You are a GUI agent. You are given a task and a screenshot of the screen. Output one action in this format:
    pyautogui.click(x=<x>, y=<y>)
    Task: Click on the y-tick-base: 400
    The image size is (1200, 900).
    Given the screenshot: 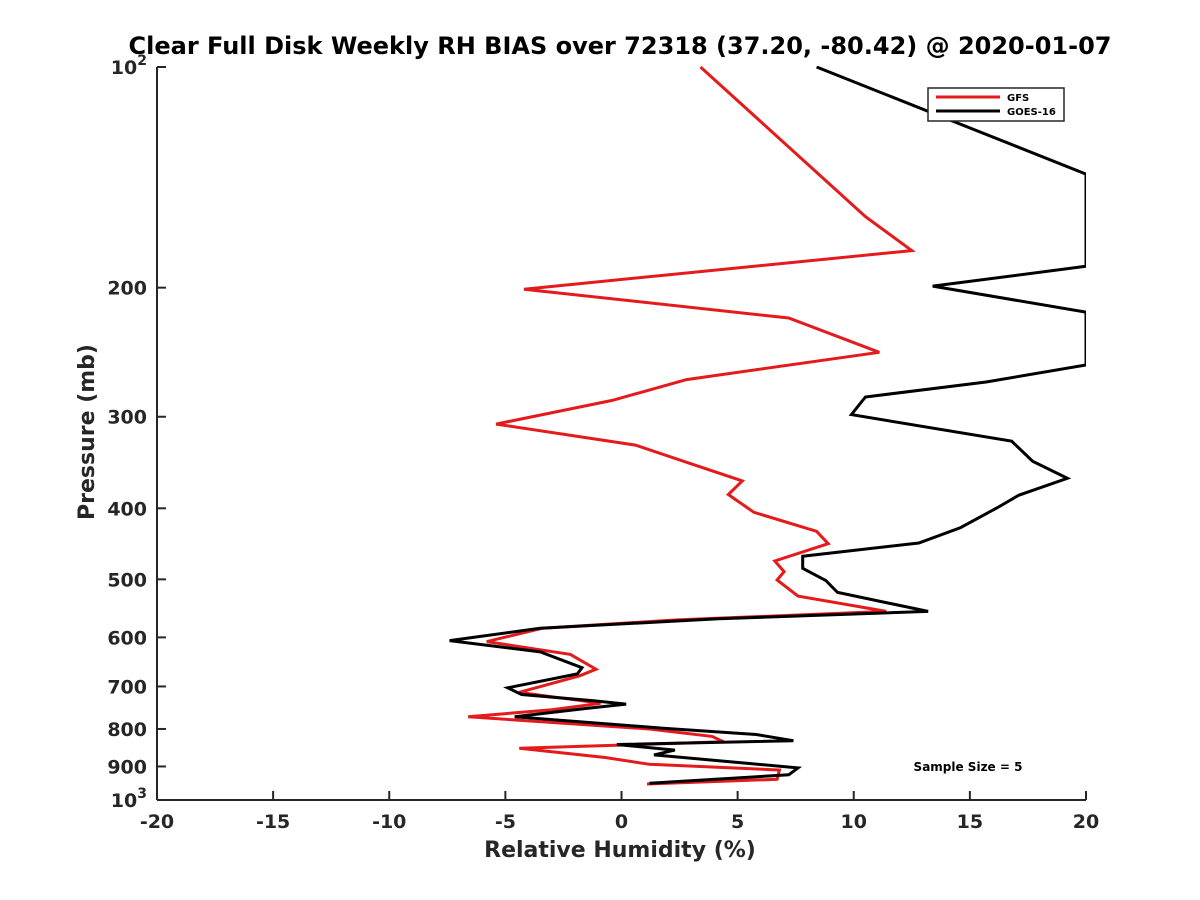 What is the action you would take?
    pyautogui.click(x=127, y=509)
    